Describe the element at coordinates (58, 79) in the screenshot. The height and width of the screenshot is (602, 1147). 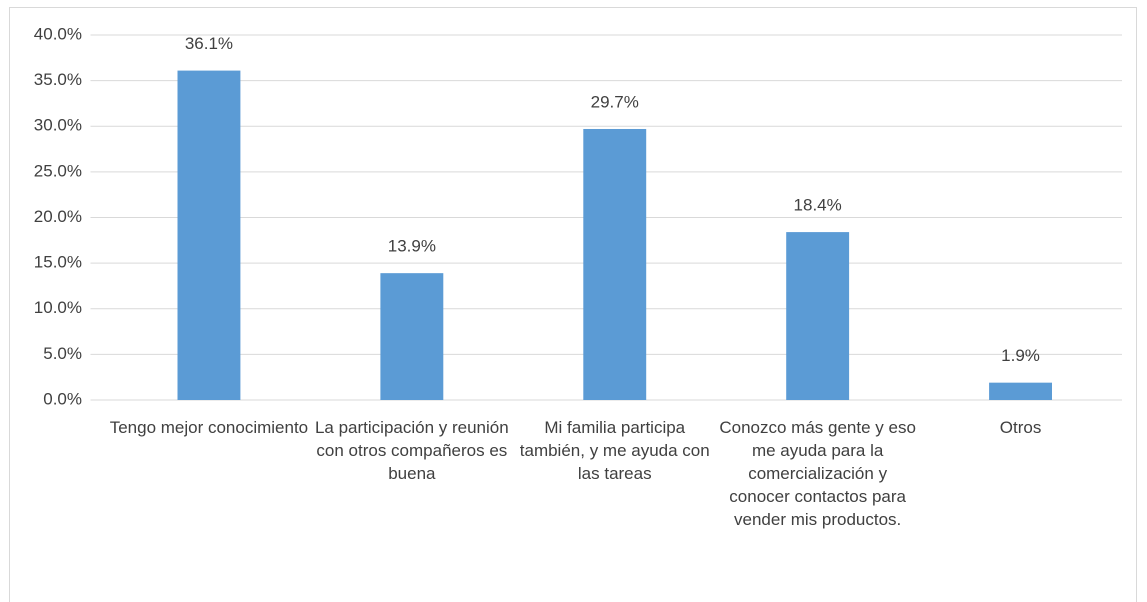
I see `y-tick-label: 35.0%` at that location.